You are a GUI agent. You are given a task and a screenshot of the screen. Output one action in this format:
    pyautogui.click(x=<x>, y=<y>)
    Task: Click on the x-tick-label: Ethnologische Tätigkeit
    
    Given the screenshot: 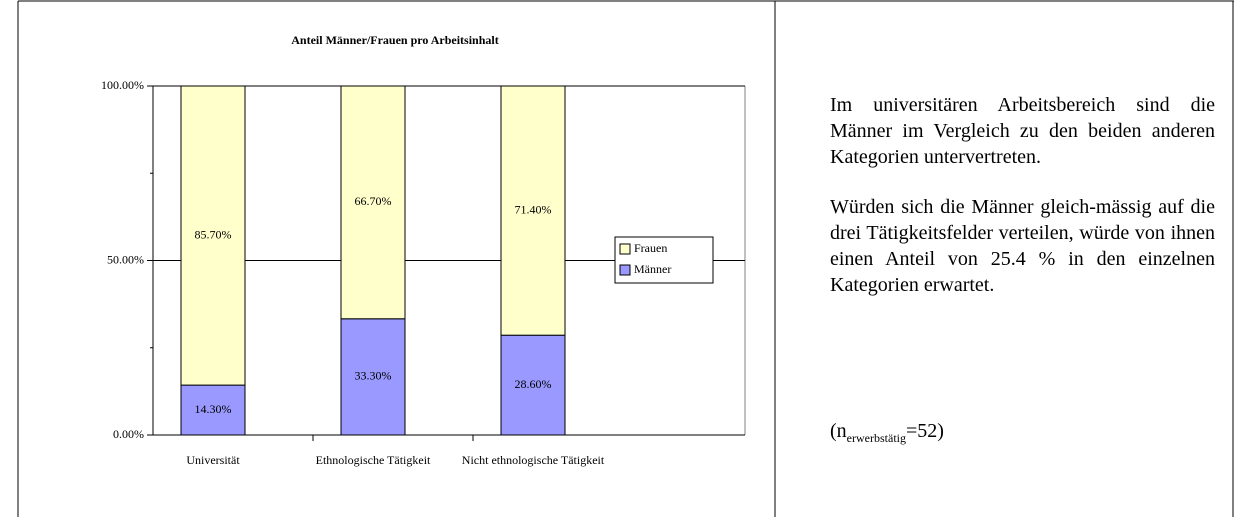 What is the action you would take?
    pyautogui.click(x=373, y=460)
    